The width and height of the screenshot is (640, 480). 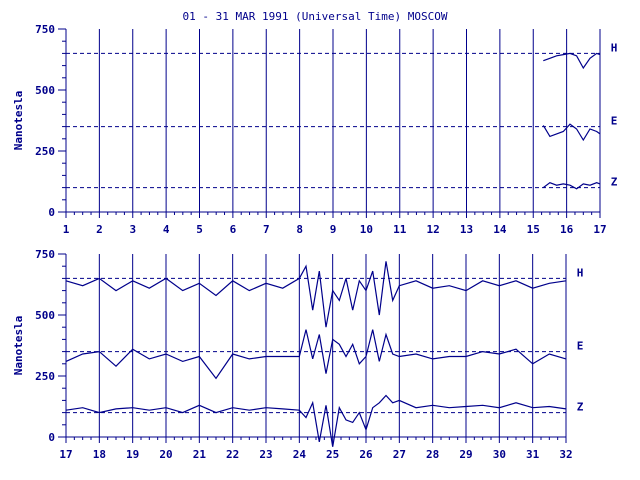 I want to click on x-tick-label: 32, so click(x=565, y=454).